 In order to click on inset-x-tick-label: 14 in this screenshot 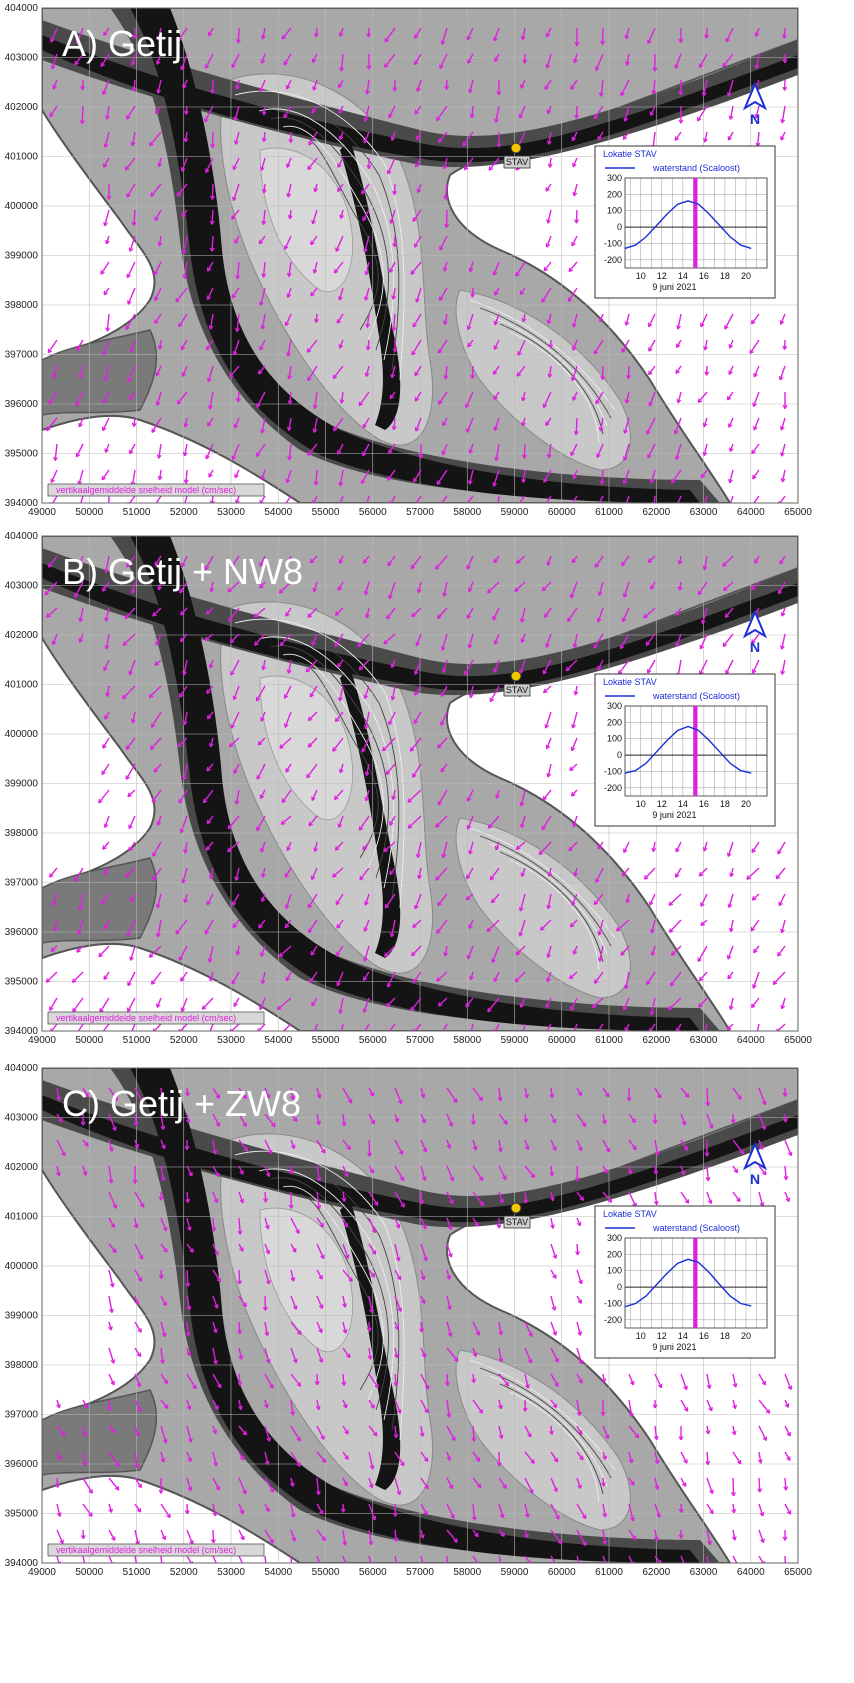, I will do `click(683, 804)`.